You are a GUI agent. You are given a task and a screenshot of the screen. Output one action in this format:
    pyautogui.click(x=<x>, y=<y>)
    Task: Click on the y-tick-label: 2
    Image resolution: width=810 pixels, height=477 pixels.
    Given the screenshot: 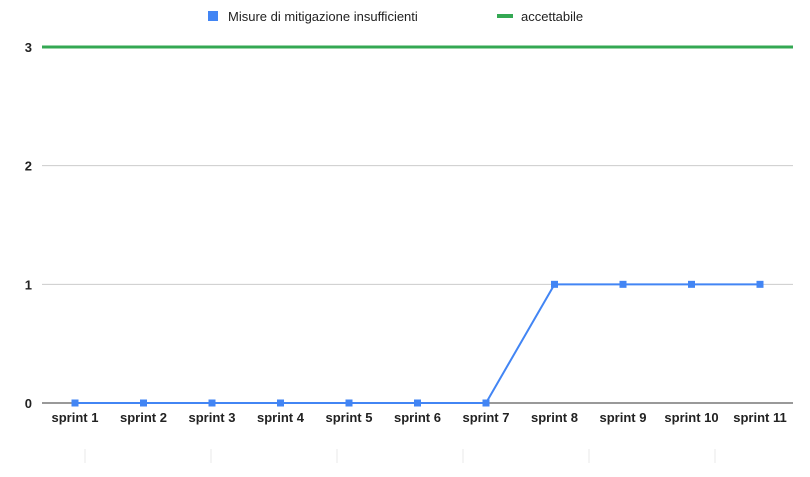 What is the action you would take?
    pyautogui.click(x=28, y=166)
    